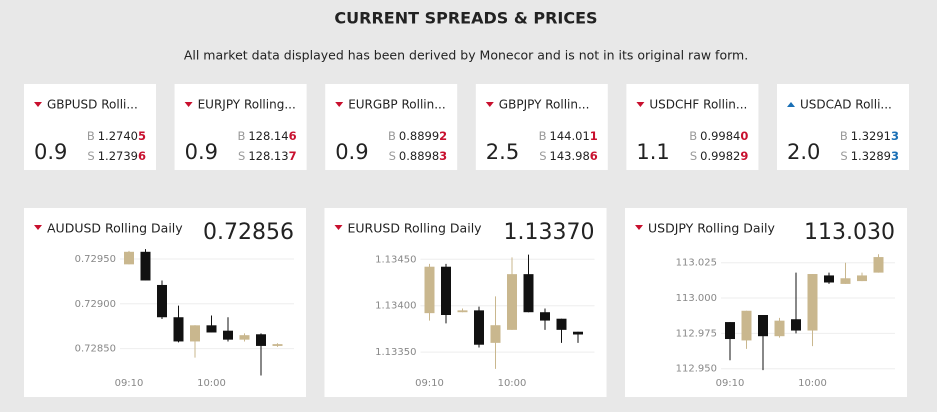  Describe the element at coordinates (744, 136) in the screenshot. I see `bid-pip: 0` at that location.